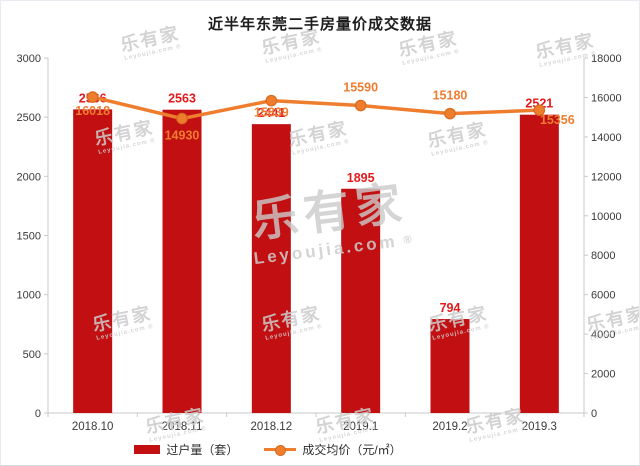 Image resolution: width=640 pixels, height=466 pixels. I want to click on left-axis-tick-label: 3000, so click(29, 59).